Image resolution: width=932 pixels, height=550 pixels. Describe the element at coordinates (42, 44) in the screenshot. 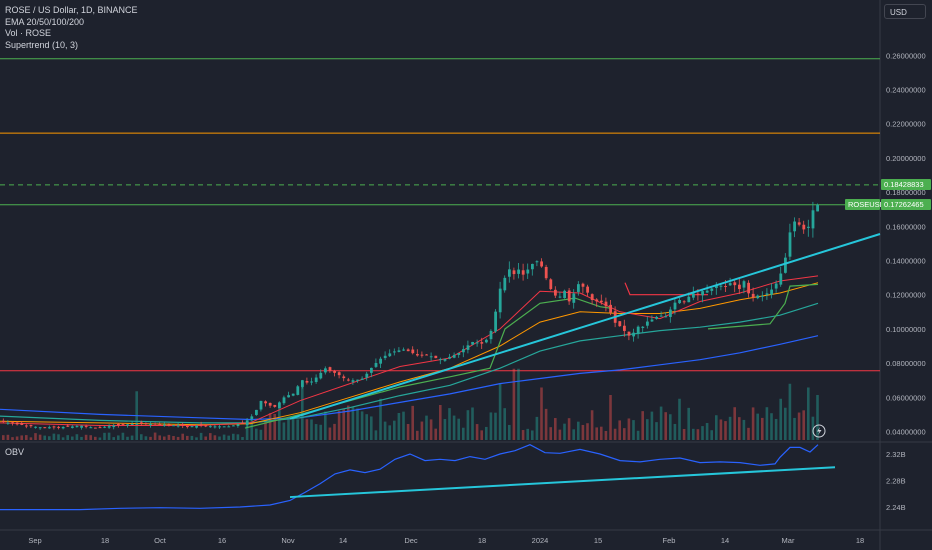

I see `legend-supertrend: Supertrend (10, 3)` at that location.